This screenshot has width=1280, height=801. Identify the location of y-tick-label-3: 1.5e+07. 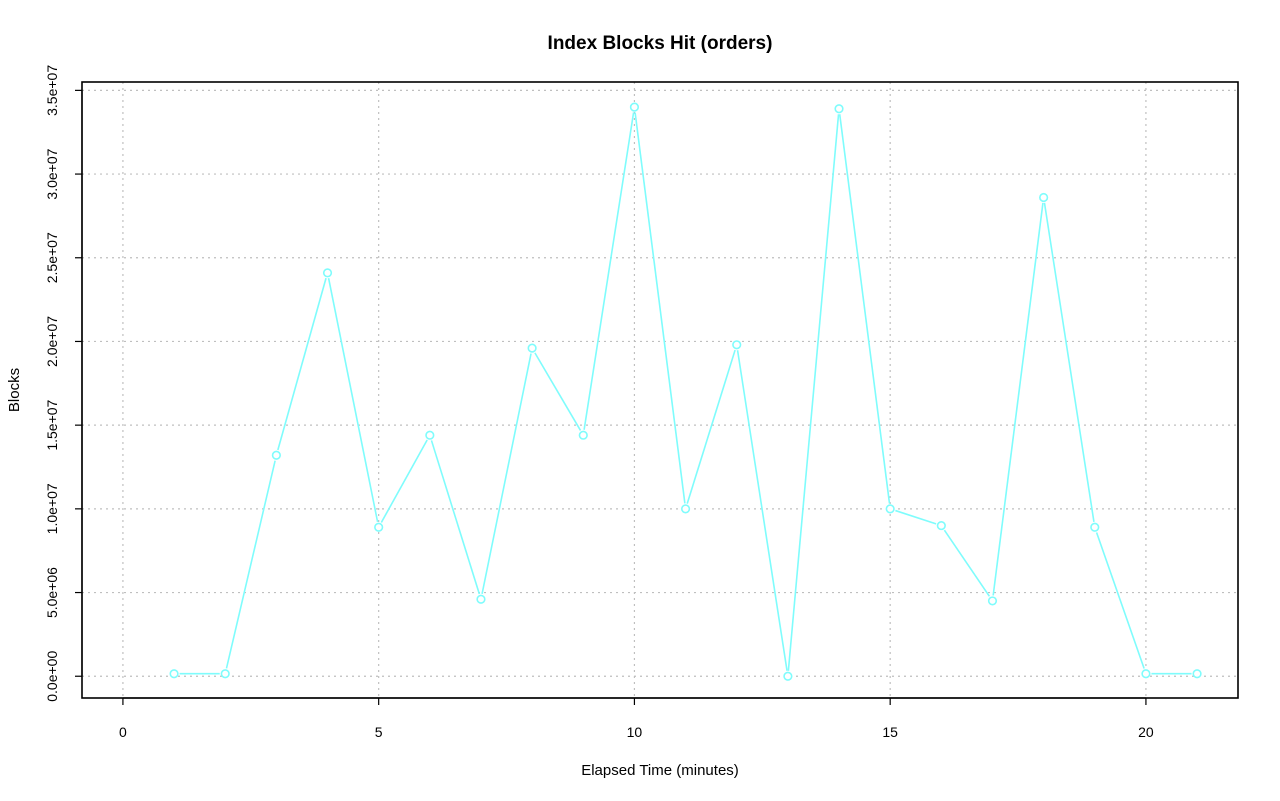
(52, 424).